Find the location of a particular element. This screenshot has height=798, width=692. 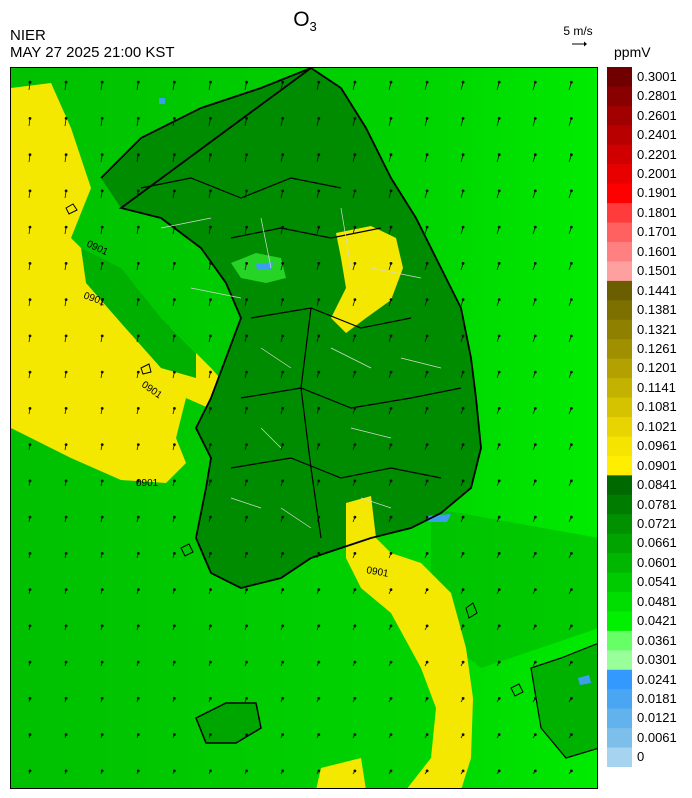

colorbar-label: 0.1321 is located at coordinates (657, 329).